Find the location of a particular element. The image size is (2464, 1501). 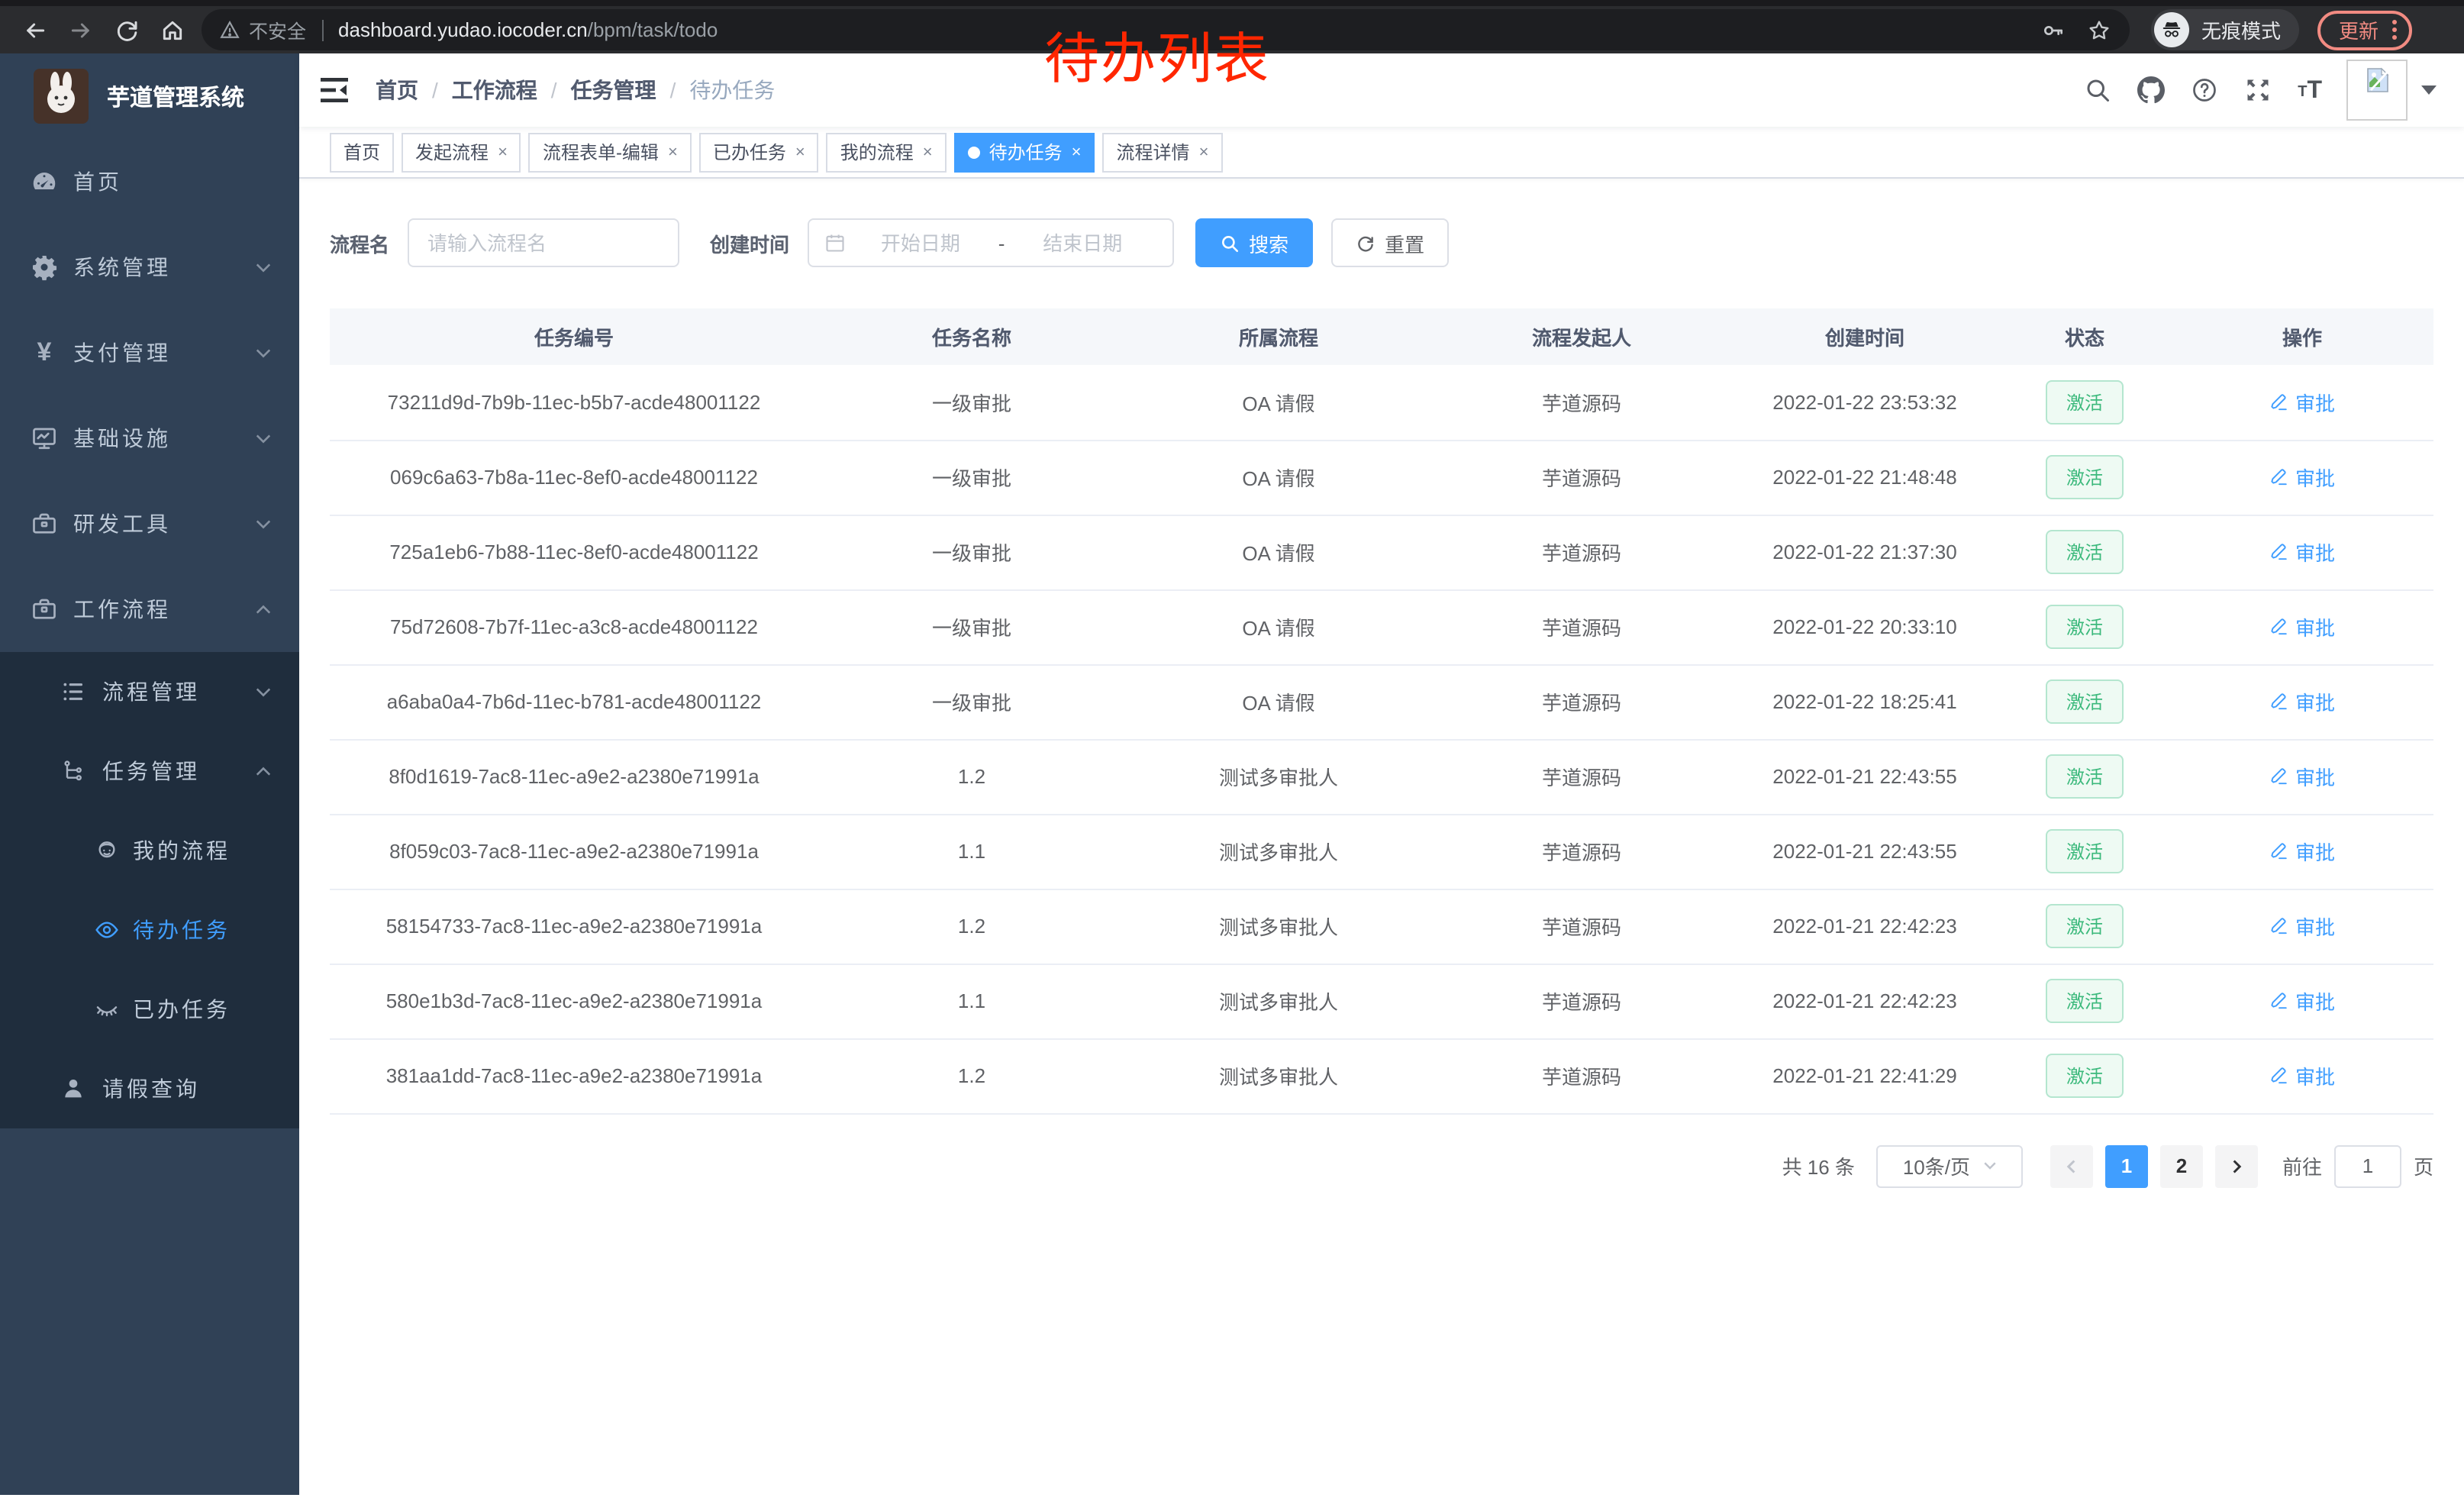

password-key-icon is located at coordinates (2054, 30).